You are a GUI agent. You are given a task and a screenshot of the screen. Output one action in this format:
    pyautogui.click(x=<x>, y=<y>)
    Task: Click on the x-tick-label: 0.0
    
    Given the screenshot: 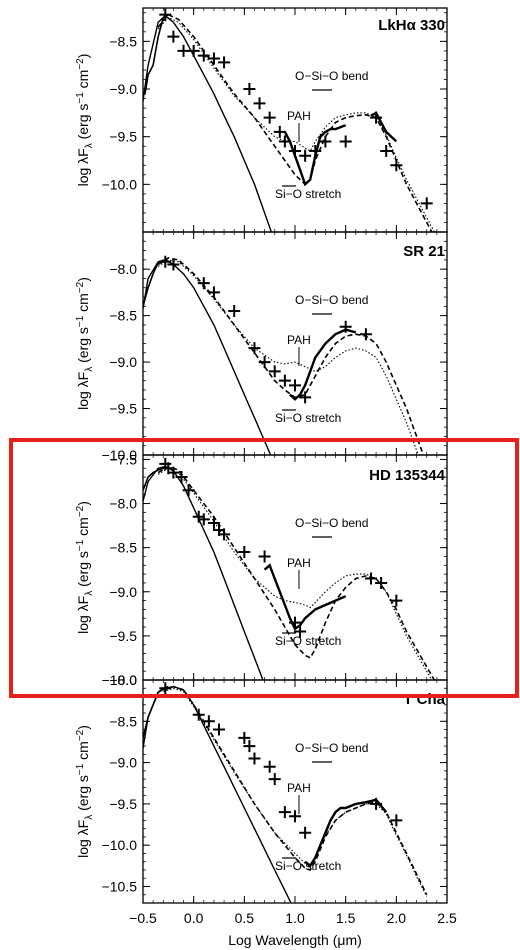 What is the action you would take?
    pyautogui.click(x=194, y=918)
    